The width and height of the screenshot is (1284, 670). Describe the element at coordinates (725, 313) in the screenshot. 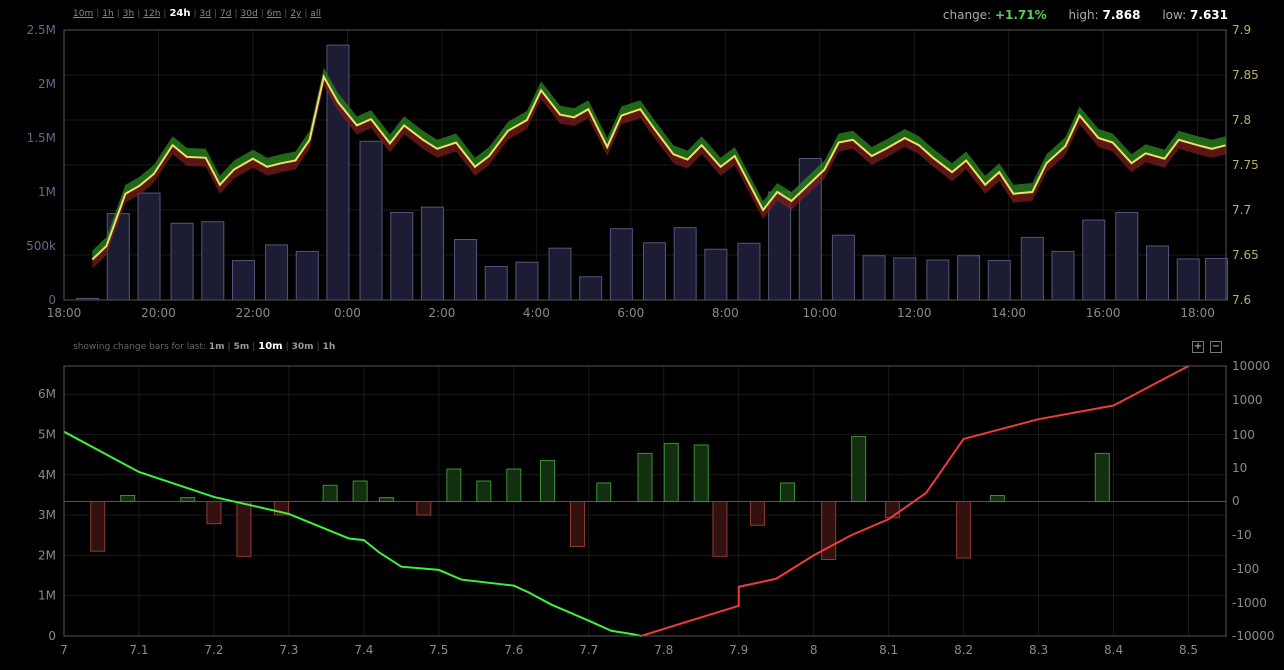

I see `x-tick-label: 8:00` at that location.